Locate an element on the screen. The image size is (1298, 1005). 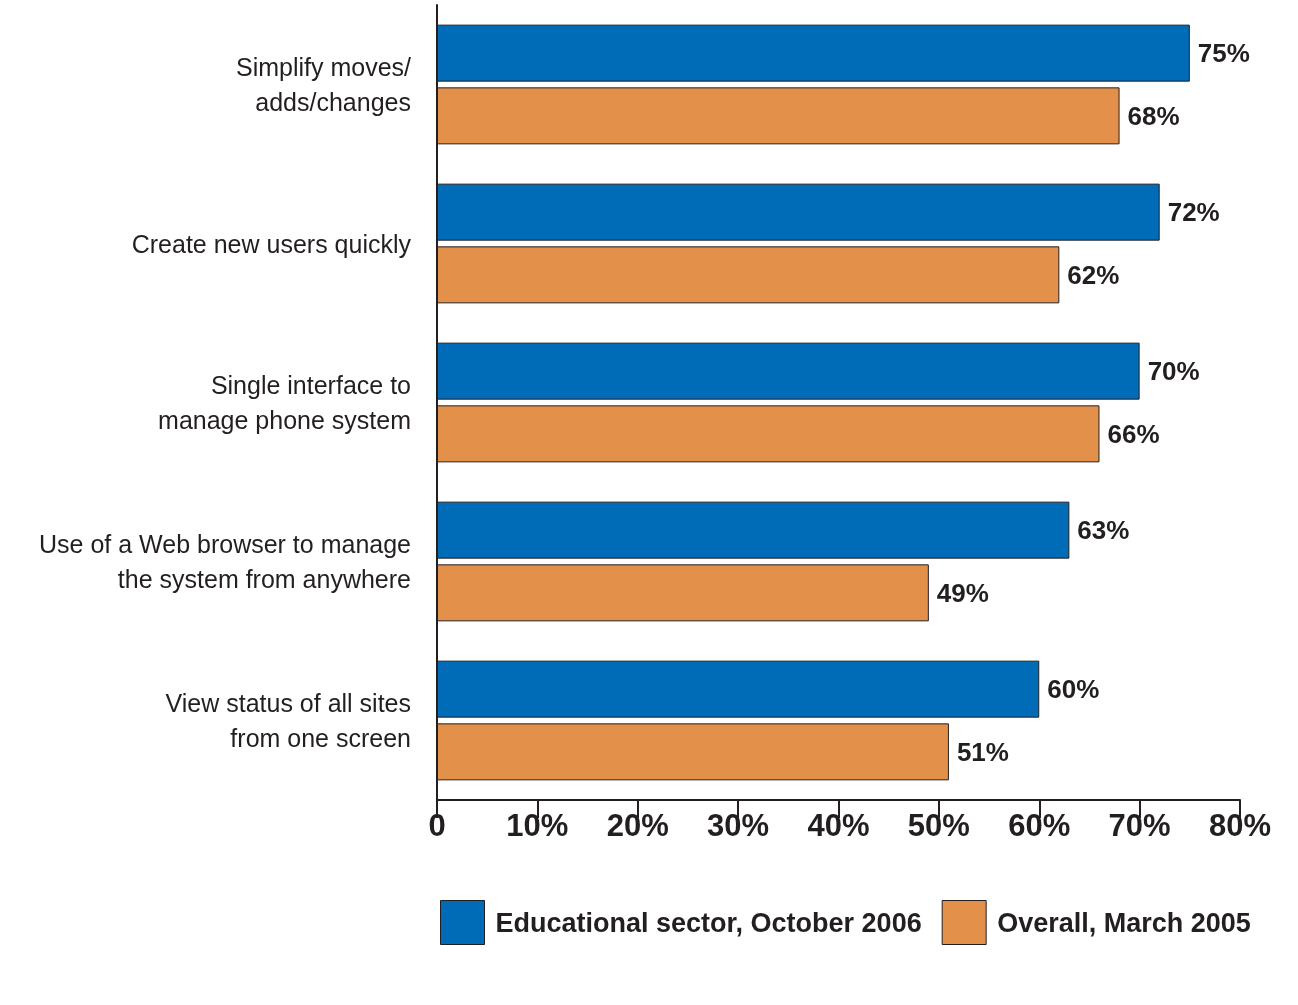
data-label: 60% is located at coordinates (1073, 689).